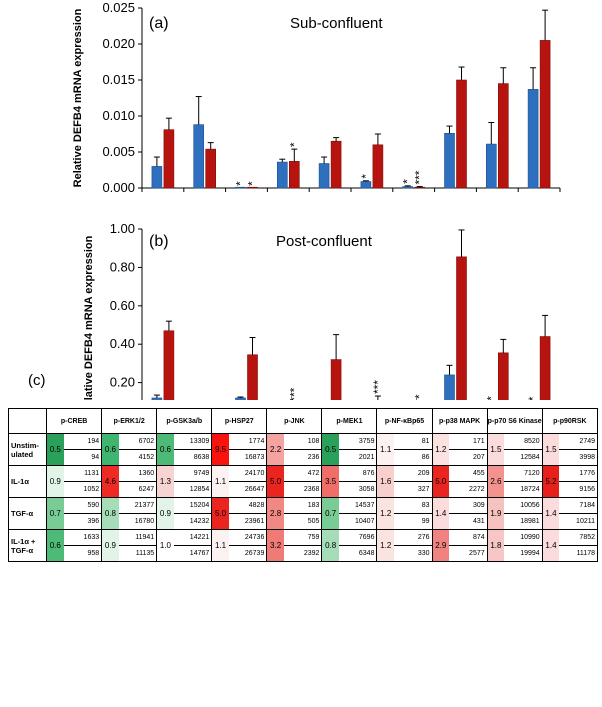 The width and height of the screenshot is (602, 707). What do you see at coordinates (385, 545) in the screenshot?
I see `ratio-cell: 1.2` at bounding box center [385, 545].